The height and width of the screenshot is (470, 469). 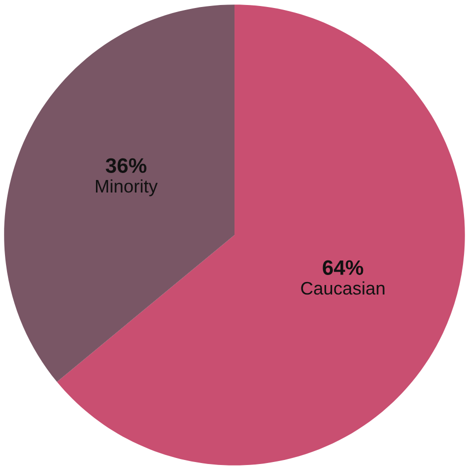 I want to click on data-label: 36%, so click(x=126, y=165).